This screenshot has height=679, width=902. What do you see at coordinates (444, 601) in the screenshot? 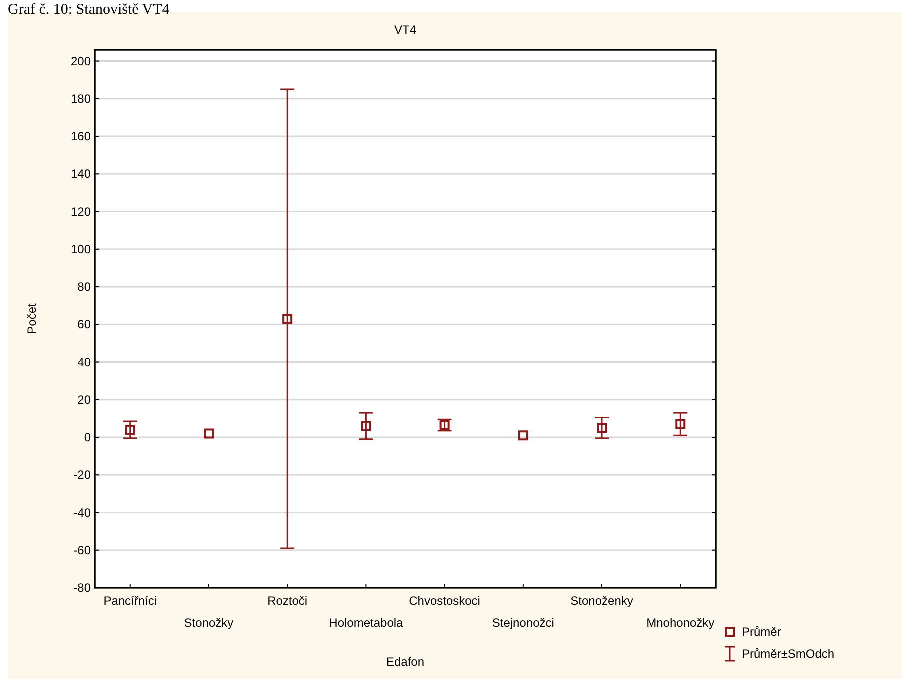
I see `x-tick-label: Chvostoskoci` at bounding box center [444, 601].